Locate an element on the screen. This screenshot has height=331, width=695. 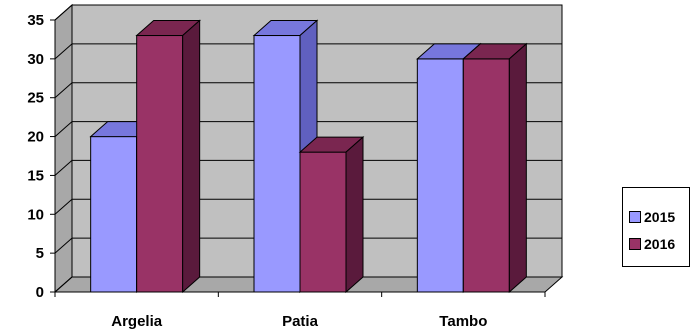
y-tick-label: 0 is located at coordinates (40, 292).